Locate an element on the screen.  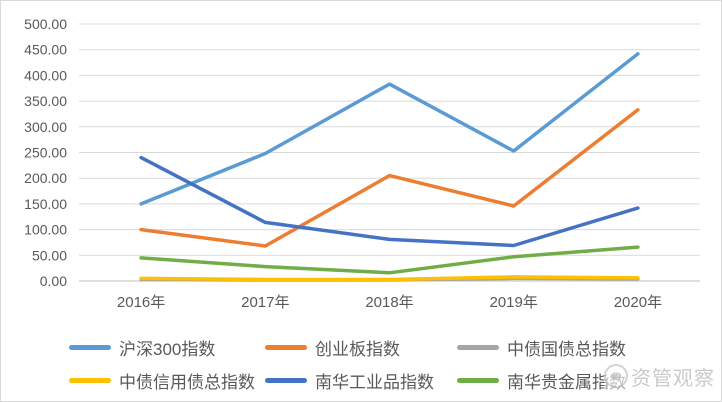
chinext-line-marker is located at coordinates (286, 347).